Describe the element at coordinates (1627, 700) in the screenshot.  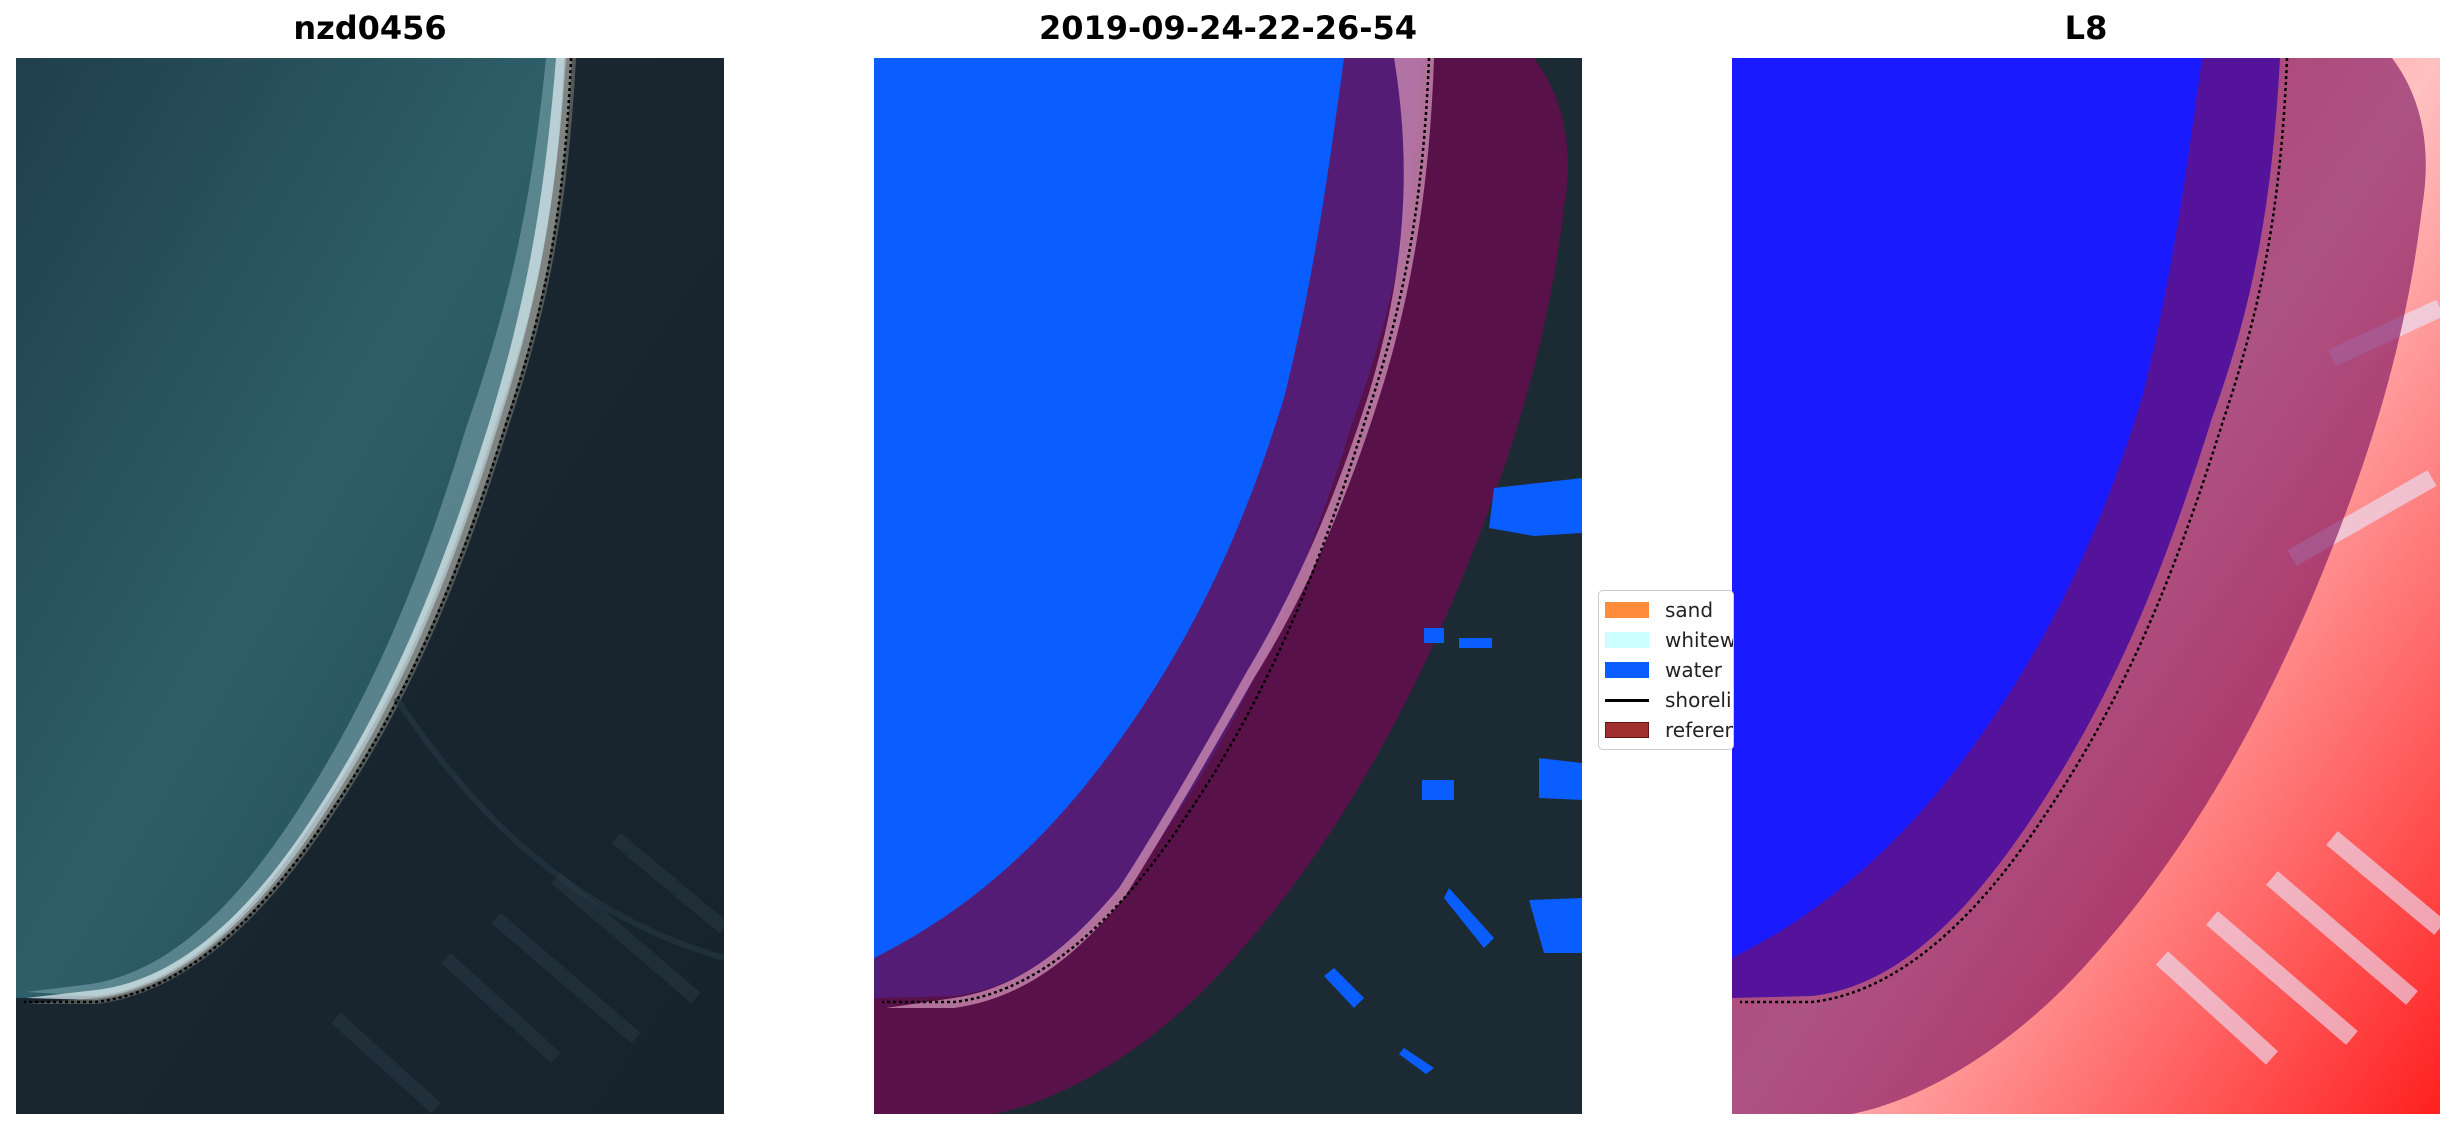
I see `shoreline-swatch` at that location.